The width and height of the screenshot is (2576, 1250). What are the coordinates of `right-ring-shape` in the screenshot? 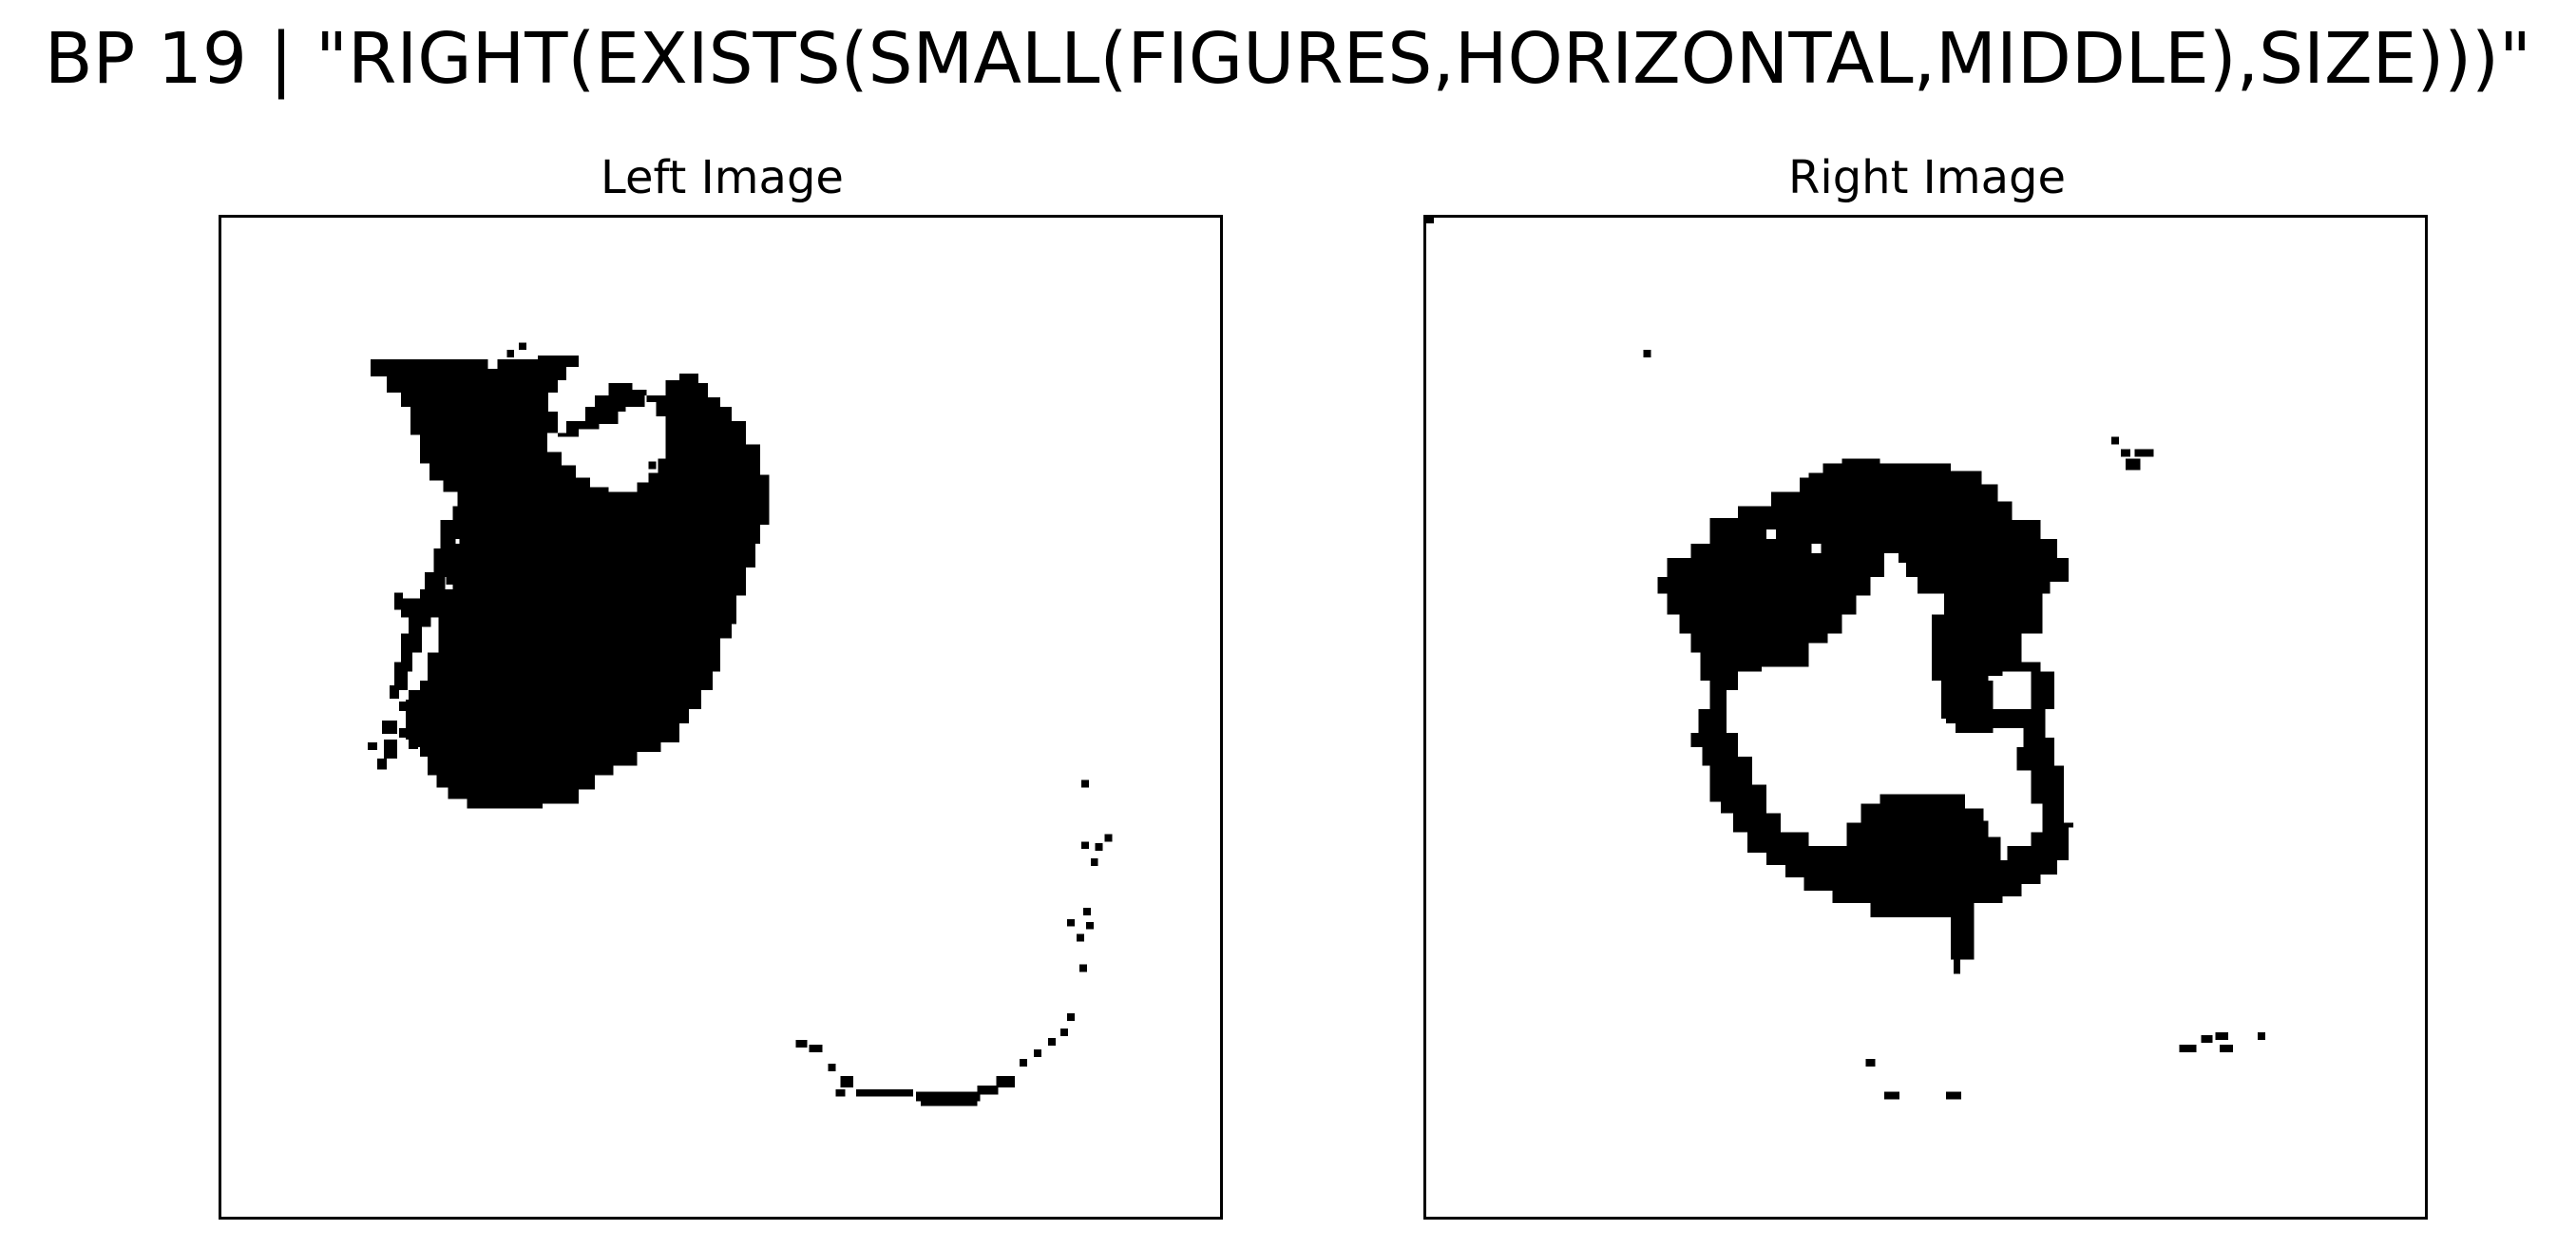 It's located at (1865, 686).